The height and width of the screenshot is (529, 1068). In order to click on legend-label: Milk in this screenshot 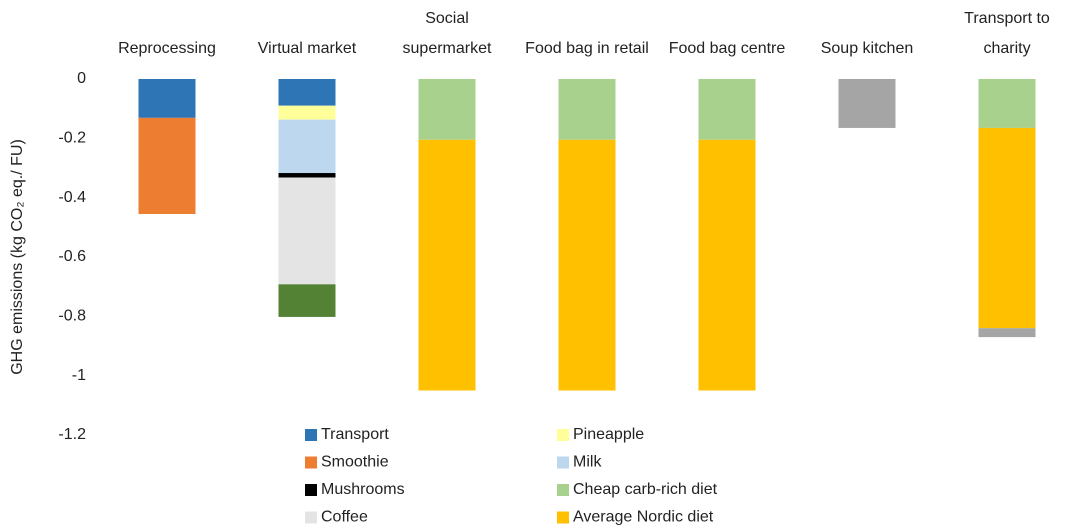, I will do `click(587, 462)`.